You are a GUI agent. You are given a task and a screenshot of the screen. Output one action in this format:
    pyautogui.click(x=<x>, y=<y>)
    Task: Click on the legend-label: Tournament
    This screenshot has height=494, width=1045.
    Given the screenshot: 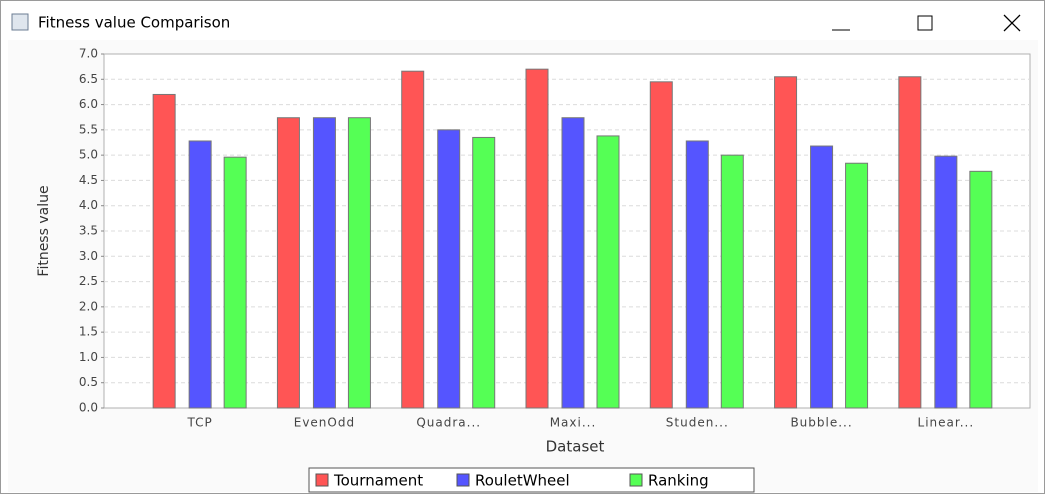 What is the action you would take?
    pyautogui.click(x=378, y=481)
    